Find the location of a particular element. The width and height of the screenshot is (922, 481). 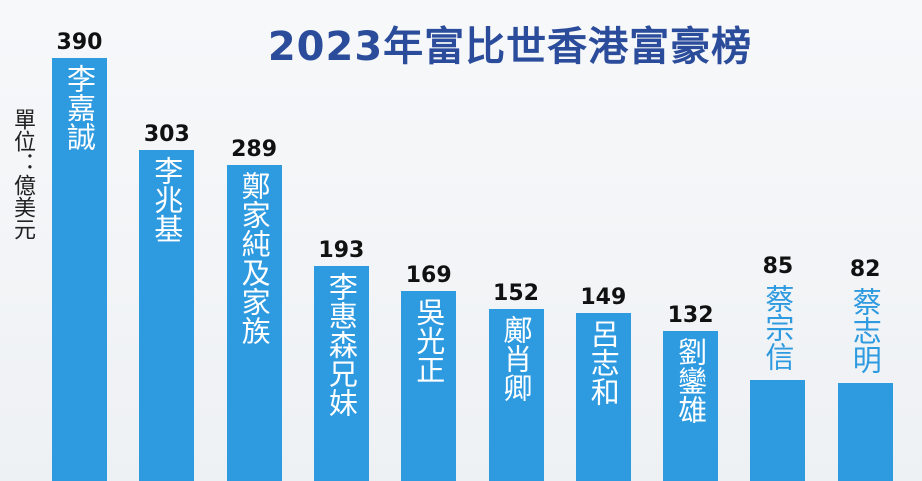

value-label: 132 is located at coordinates (690, 315).